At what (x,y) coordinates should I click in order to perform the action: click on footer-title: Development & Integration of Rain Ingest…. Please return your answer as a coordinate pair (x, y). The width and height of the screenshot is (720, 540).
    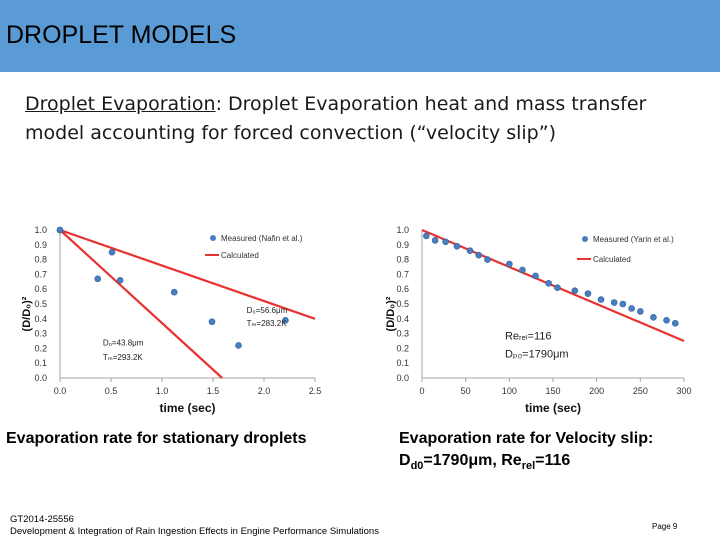
    Looking at the image, I should click on (194, 531).